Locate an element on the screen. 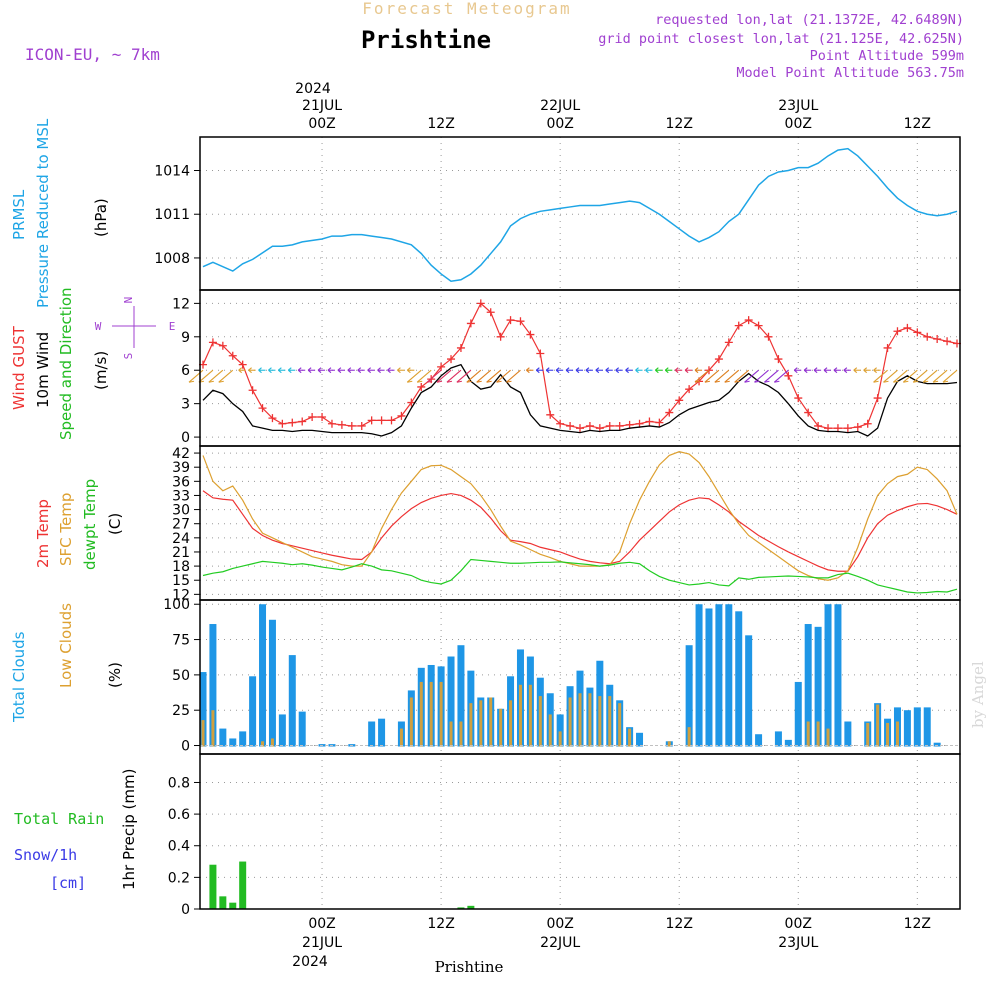  compass-south: S is located at coordinates (128, 356).